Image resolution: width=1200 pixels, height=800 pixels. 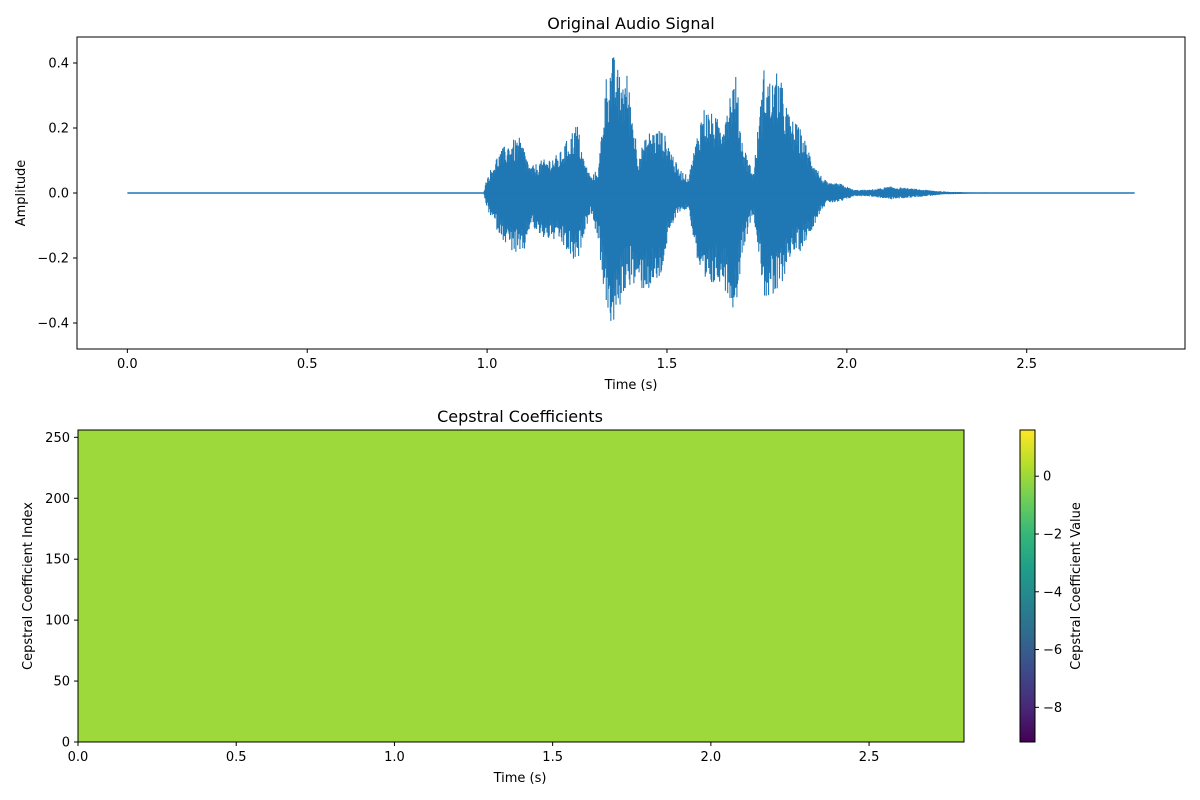 I want to click on cepstrum-x-tick-label: 0.5, so click(x=236, y=757).